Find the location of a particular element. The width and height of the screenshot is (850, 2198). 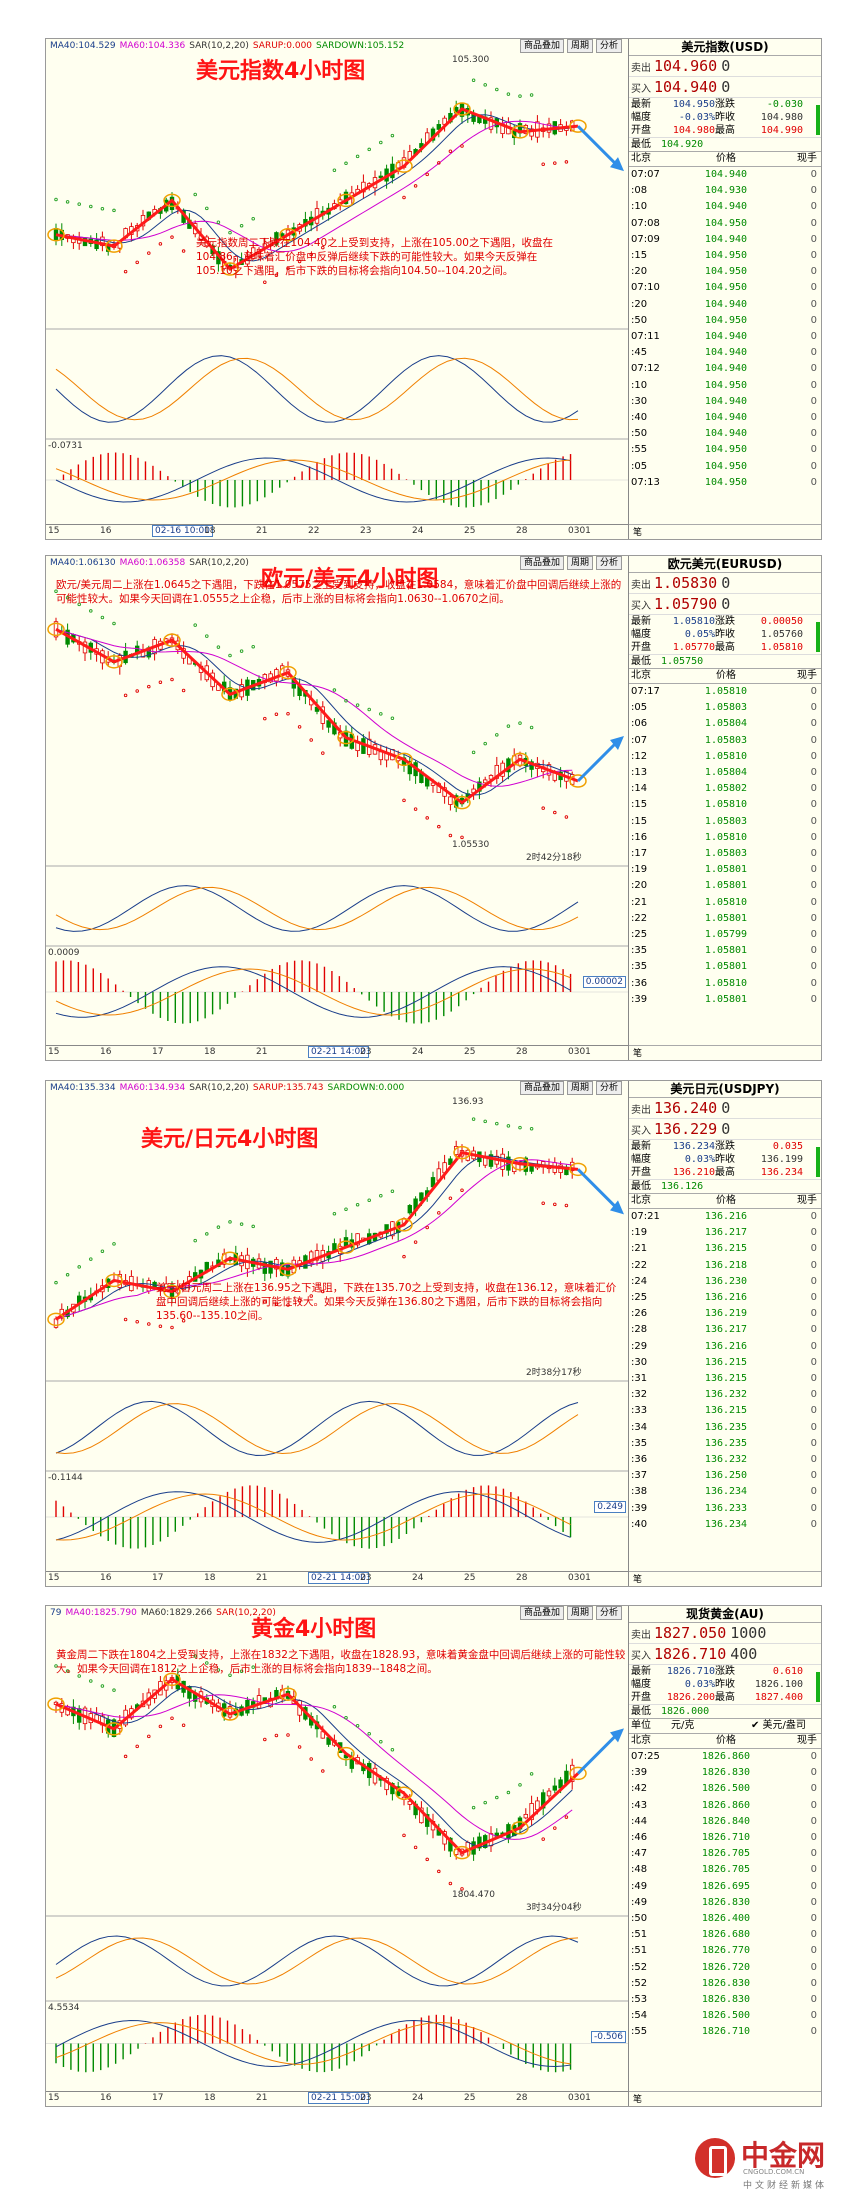

tick-time: :40 is located at coordinates (639, 1524).